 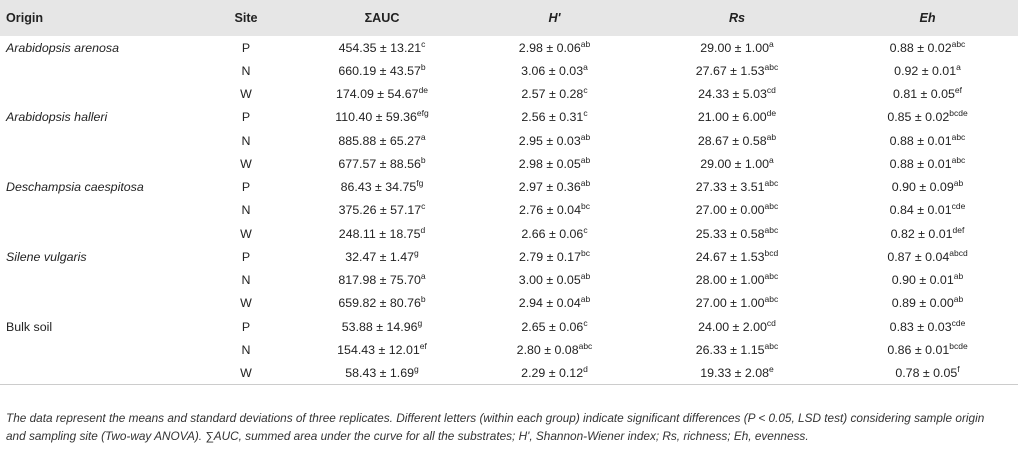 I want to click on cell-auc-significance-letters: d, so click(x=423, y=229).